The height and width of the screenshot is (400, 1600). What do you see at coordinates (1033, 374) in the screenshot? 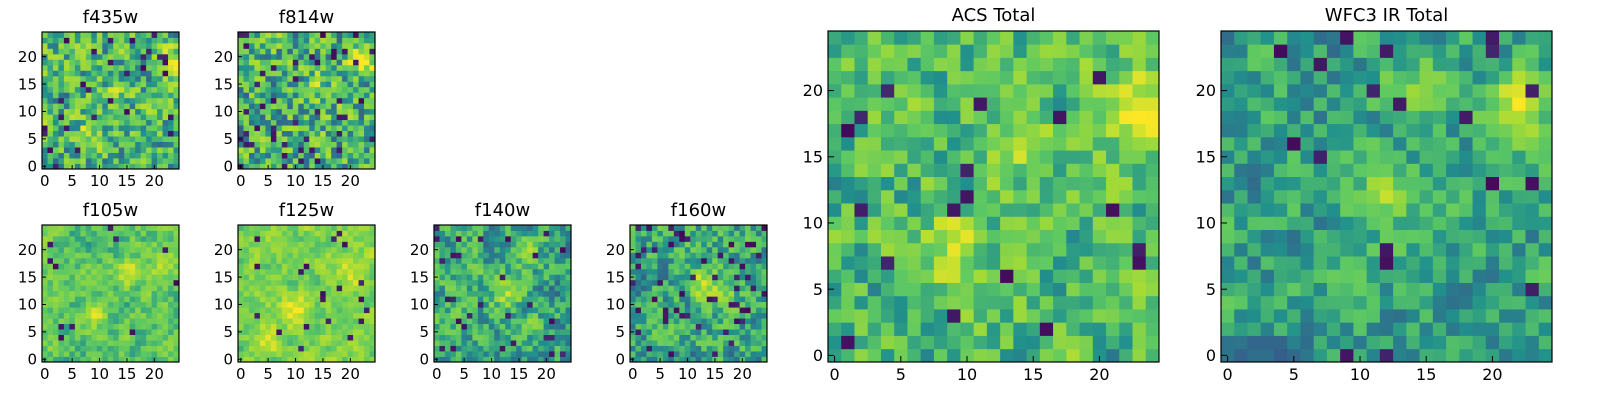
I see `x-tick-label: 15` at bounding box center [1033, 374].